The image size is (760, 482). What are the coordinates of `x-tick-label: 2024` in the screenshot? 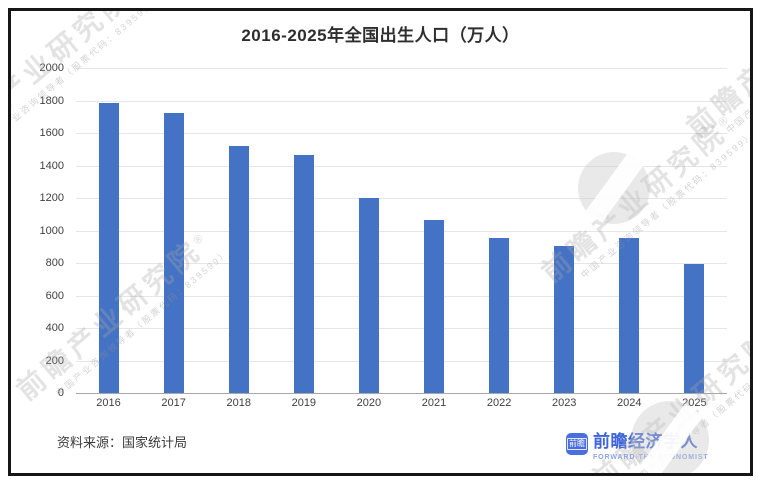 It's located at (629, 403).